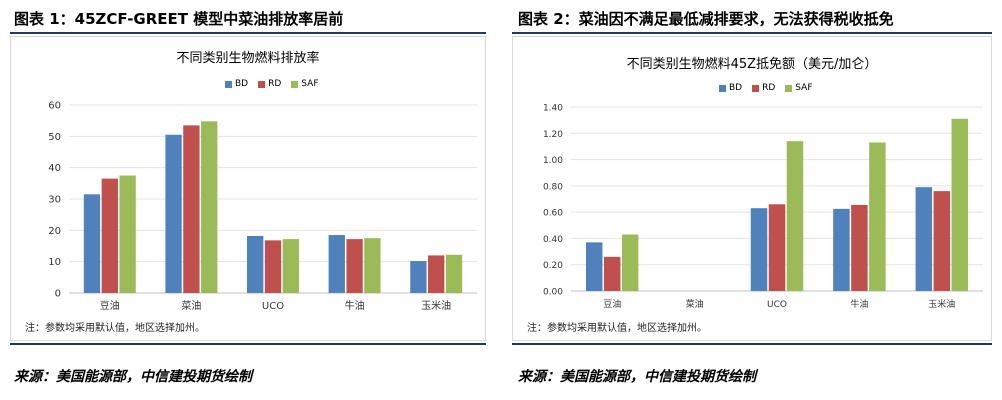 This screenshot has height=400, width=1002. I want to click on y-tick-label: 50, so click(54, 137).